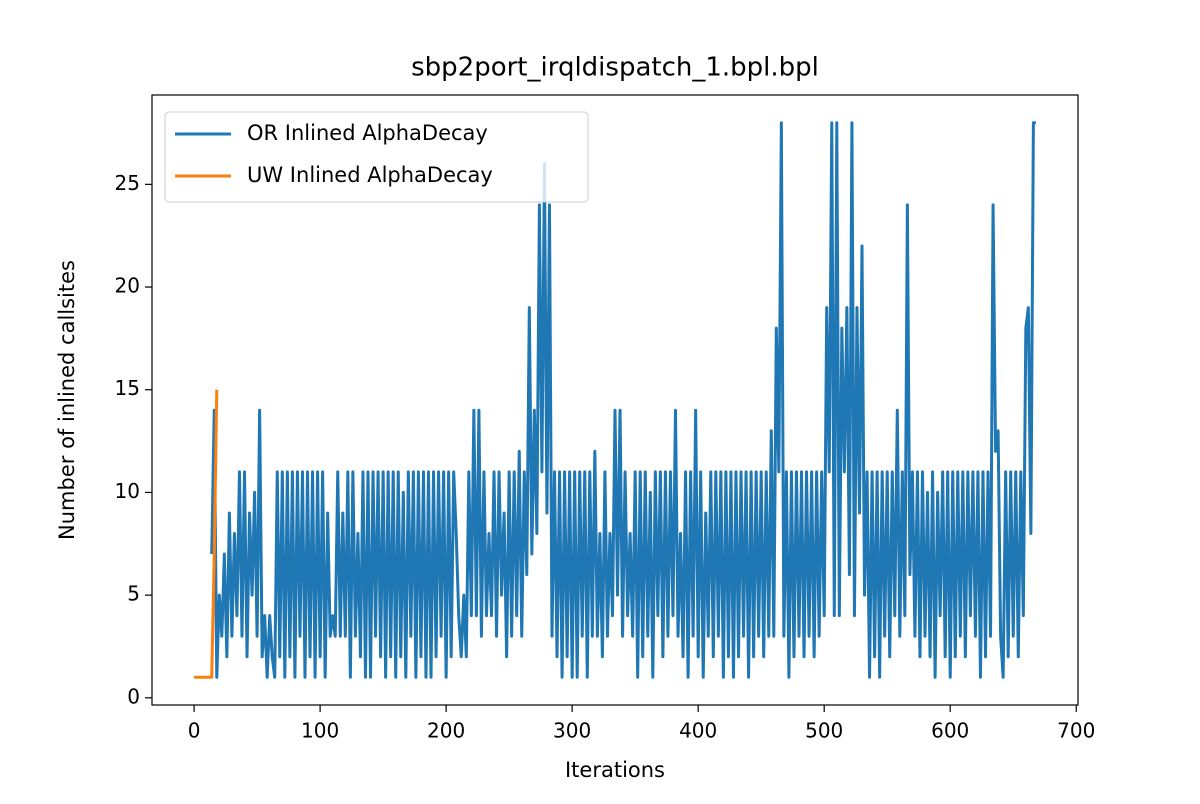 The height and width of the screenshot is (804, 1200). Describe the element at coordinates (572, 731) in the screenshot. I see `x-tick-label: 300` at that location.